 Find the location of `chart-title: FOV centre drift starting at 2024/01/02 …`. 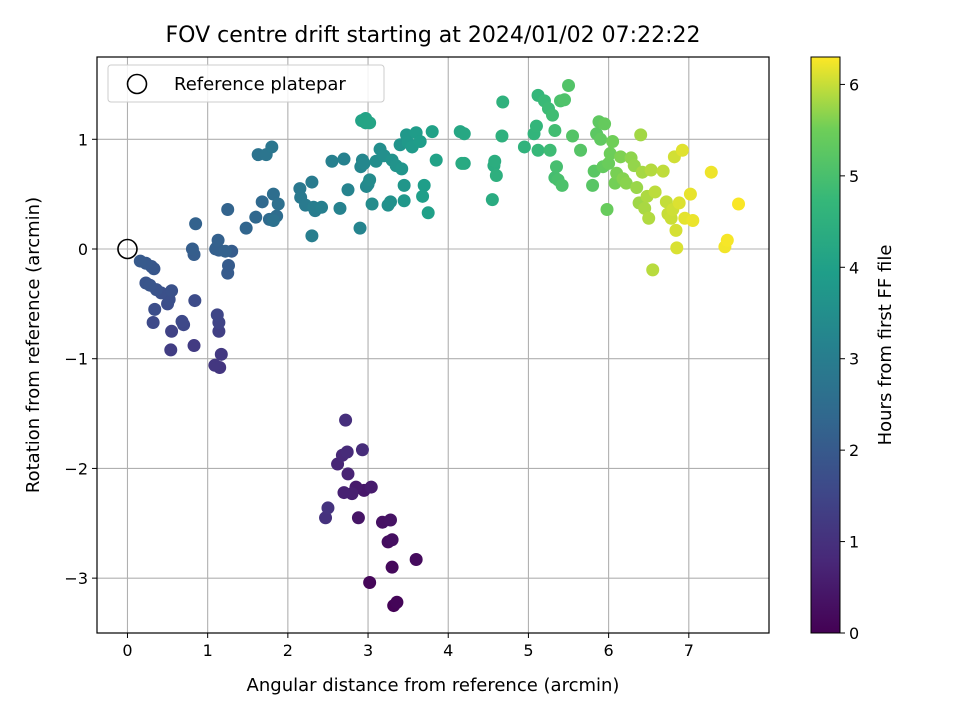

chart-title: FOV centre drift starting at 2024/01/02 … is located at coordinates (433, 35).